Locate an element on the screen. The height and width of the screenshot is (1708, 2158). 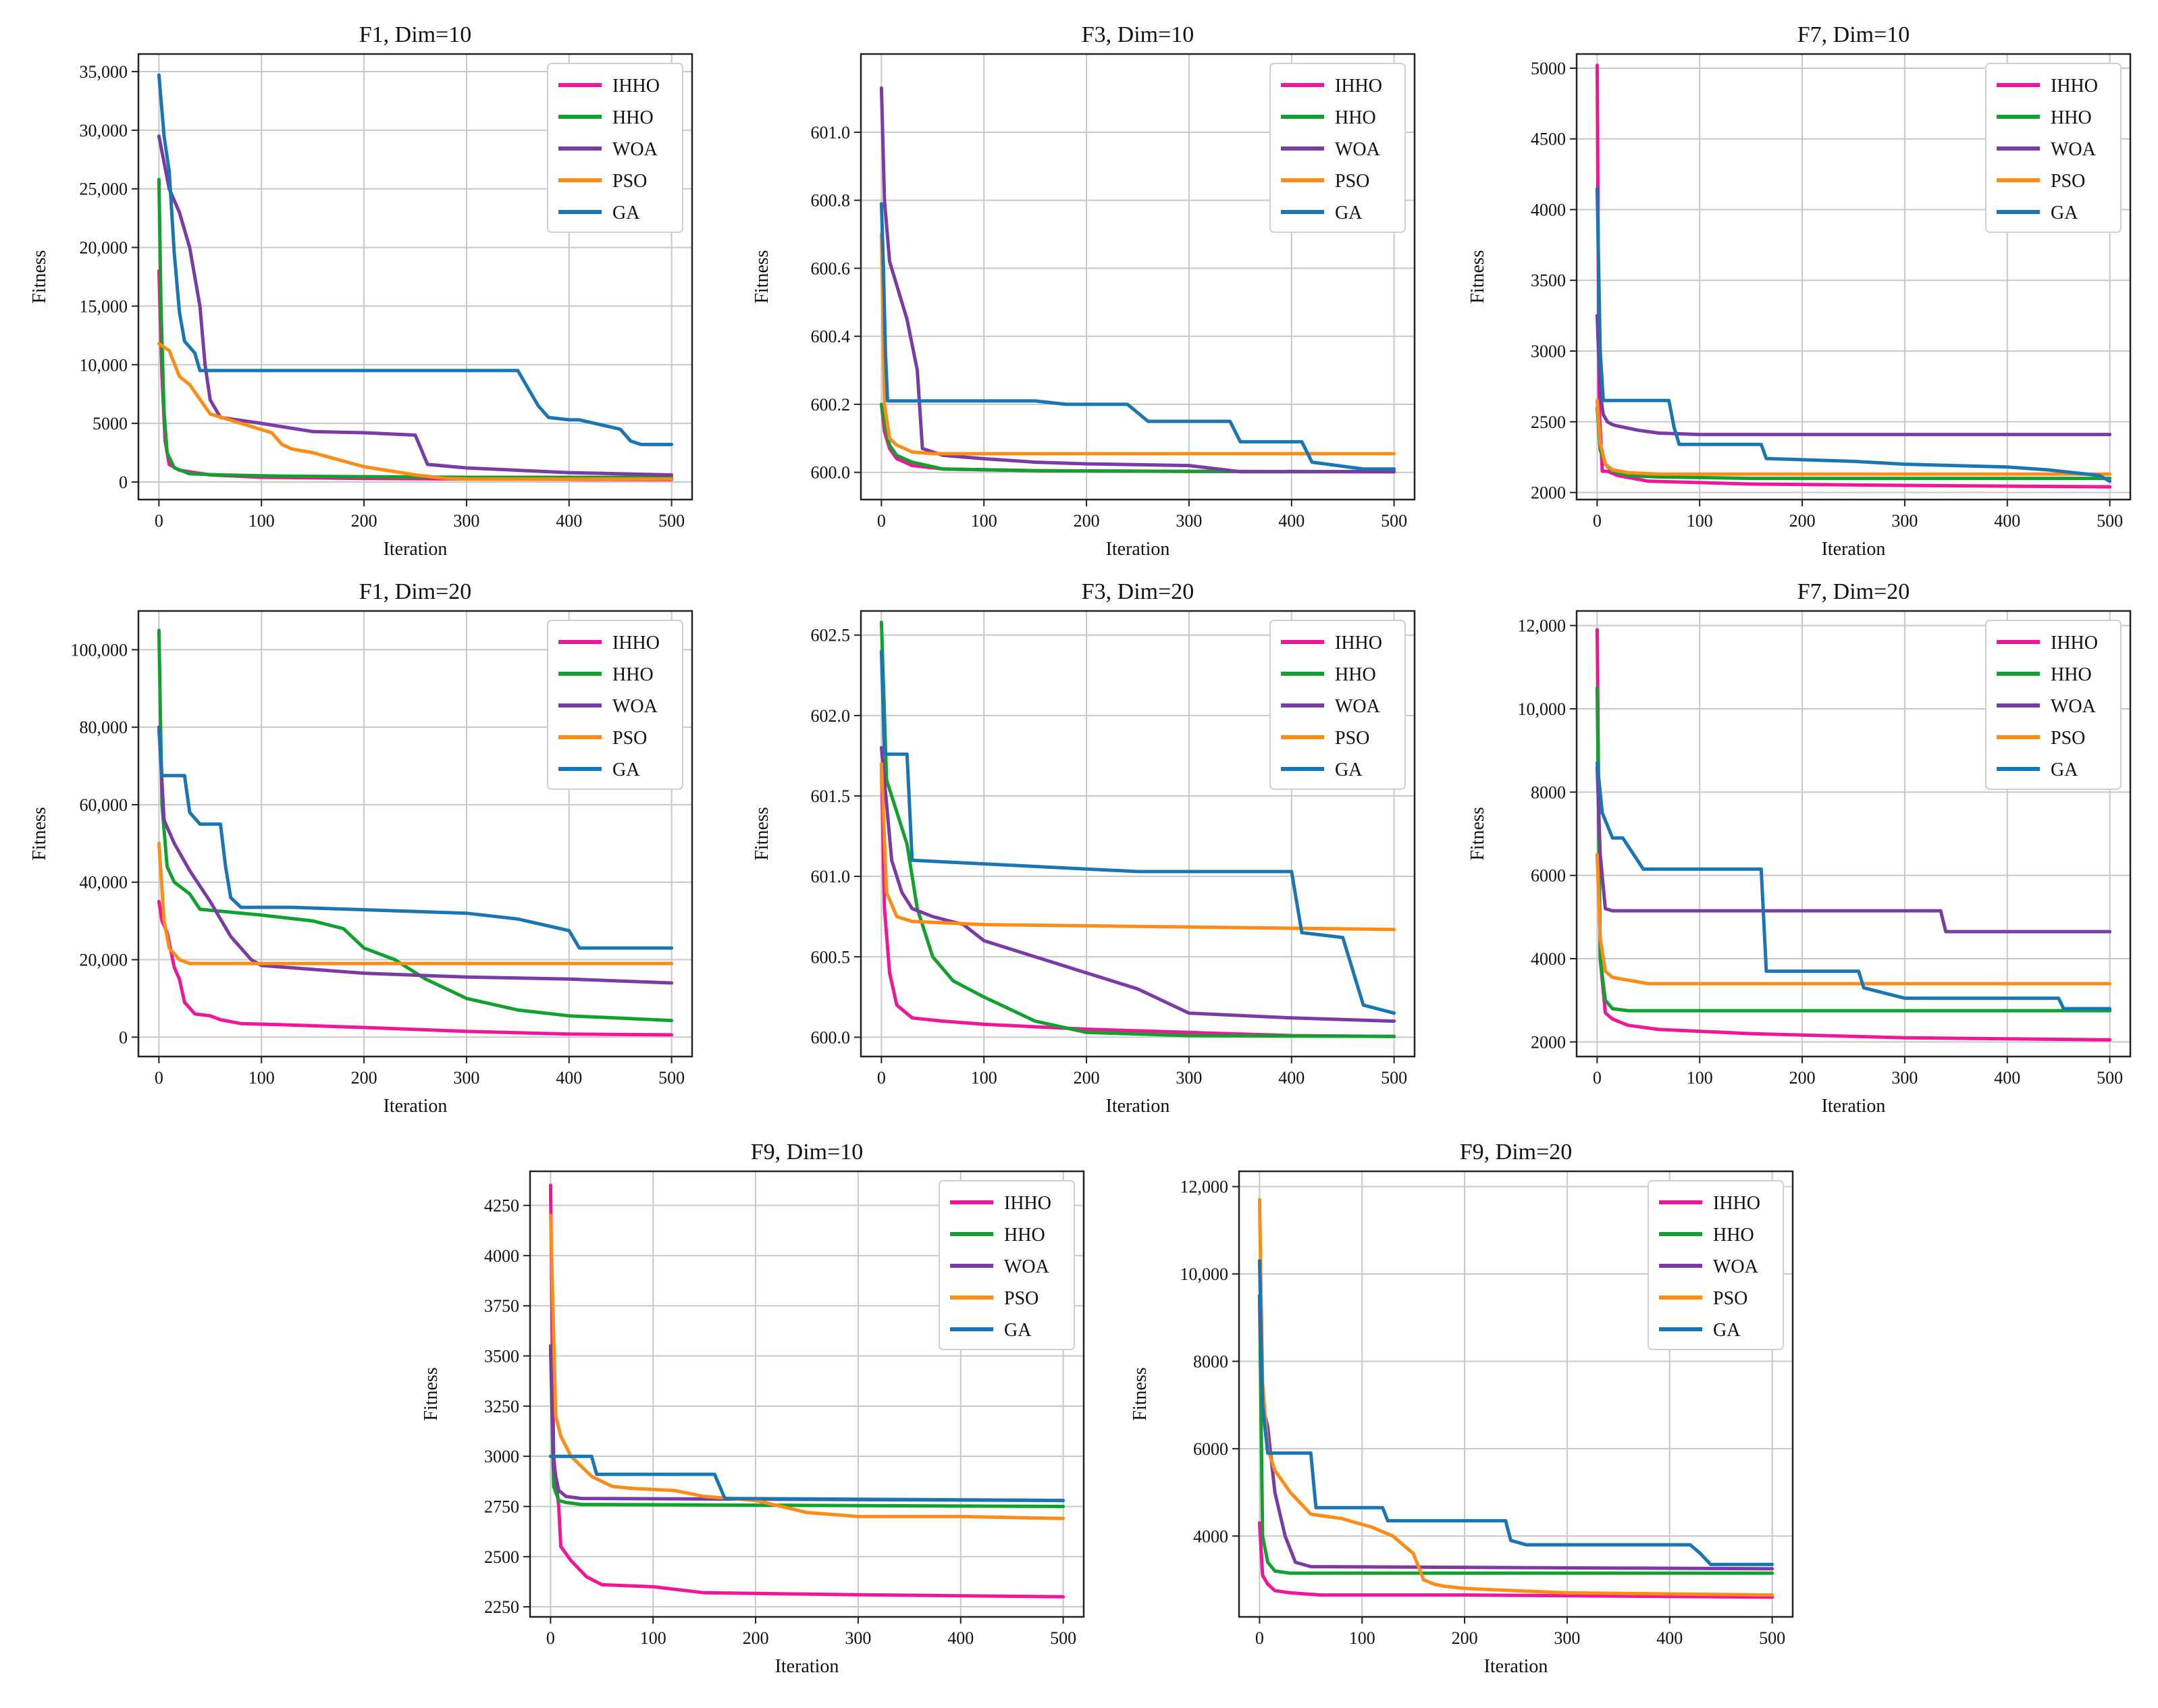
y-tick-label: 600.2 is located at coordinates (831, 405).